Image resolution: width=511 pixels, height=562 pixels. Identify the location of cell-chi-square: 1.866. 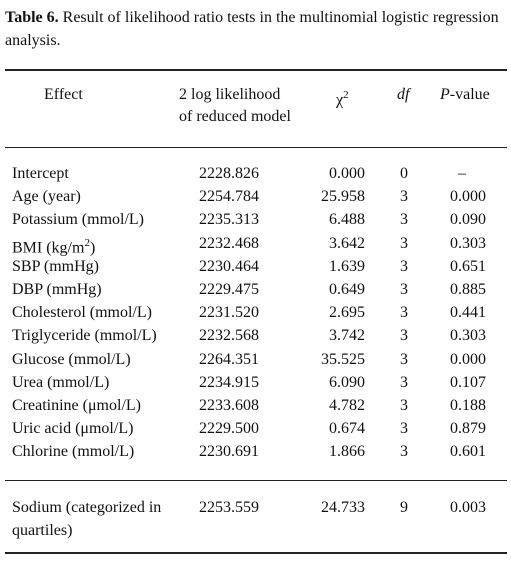
(347, 452).